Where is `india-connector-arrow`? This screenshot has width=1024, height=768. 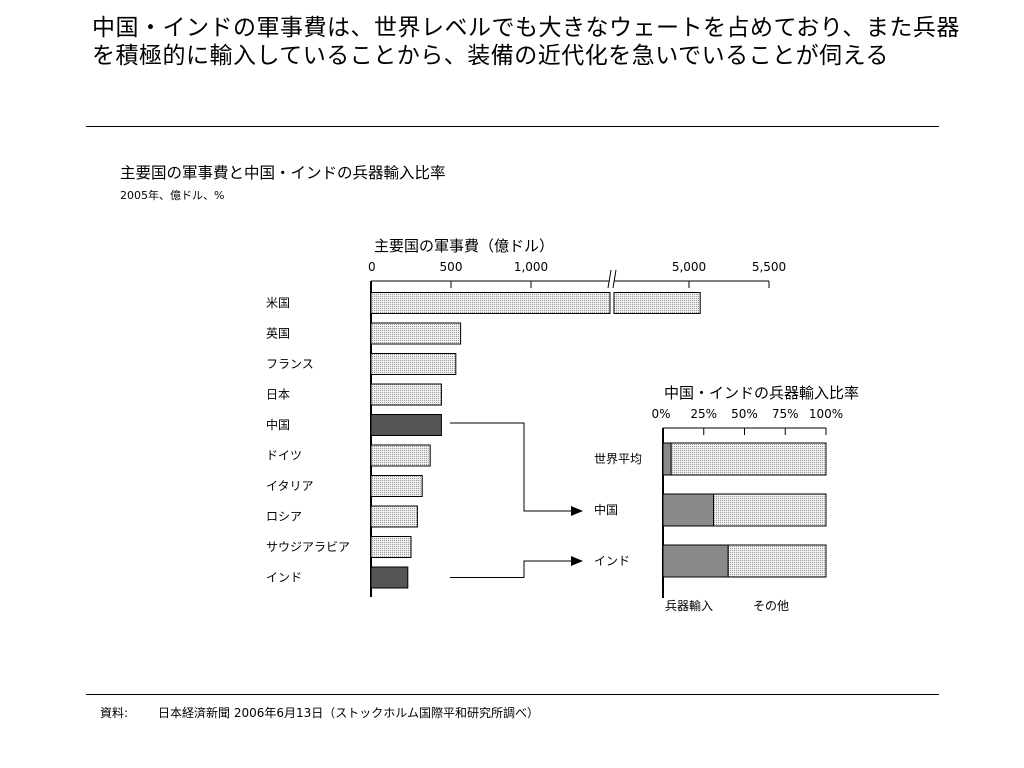
india-connector-arrow is located at coordinates (511, 569).